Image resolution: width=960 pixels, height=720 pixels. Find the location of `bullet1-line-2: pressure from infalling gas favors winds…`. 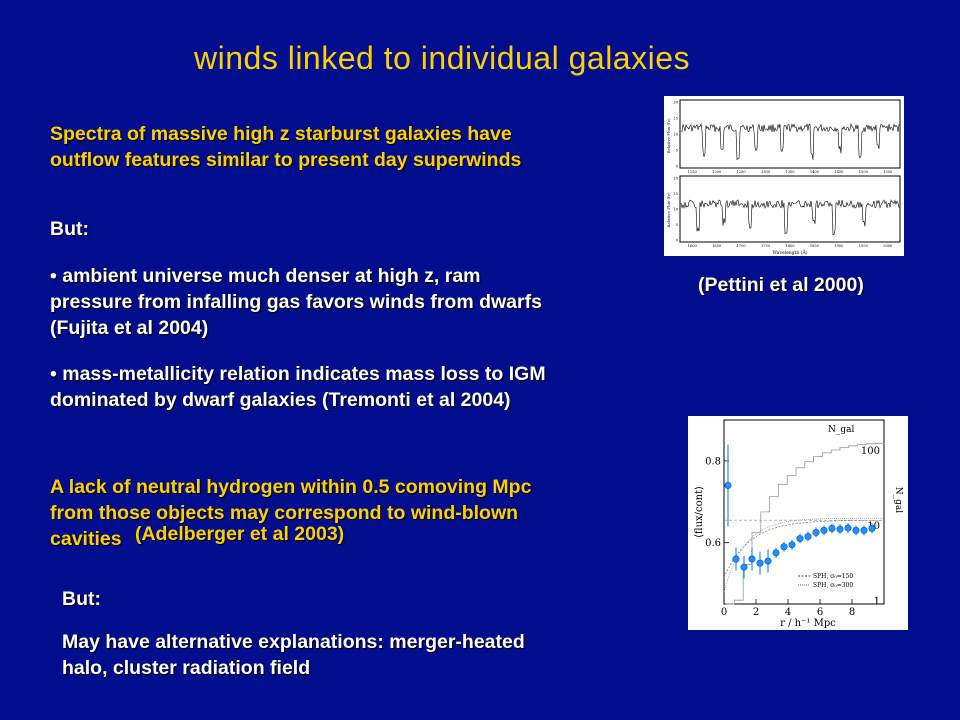

bullet1-line-2: pressure from infalling gas favors winds… is located at coordinates (296, 302).